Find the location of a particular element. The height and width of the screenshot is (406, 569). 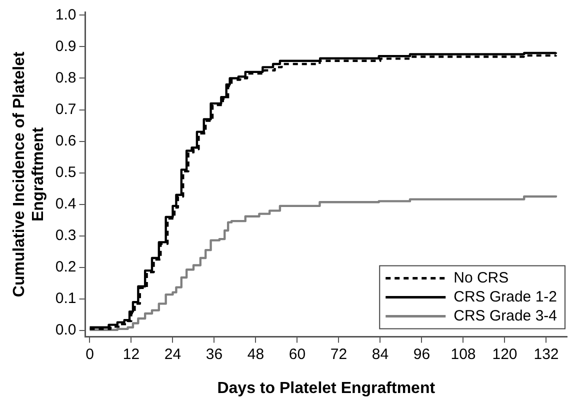

y-tick-label: 0.1 is located at coordinates (65, 299).